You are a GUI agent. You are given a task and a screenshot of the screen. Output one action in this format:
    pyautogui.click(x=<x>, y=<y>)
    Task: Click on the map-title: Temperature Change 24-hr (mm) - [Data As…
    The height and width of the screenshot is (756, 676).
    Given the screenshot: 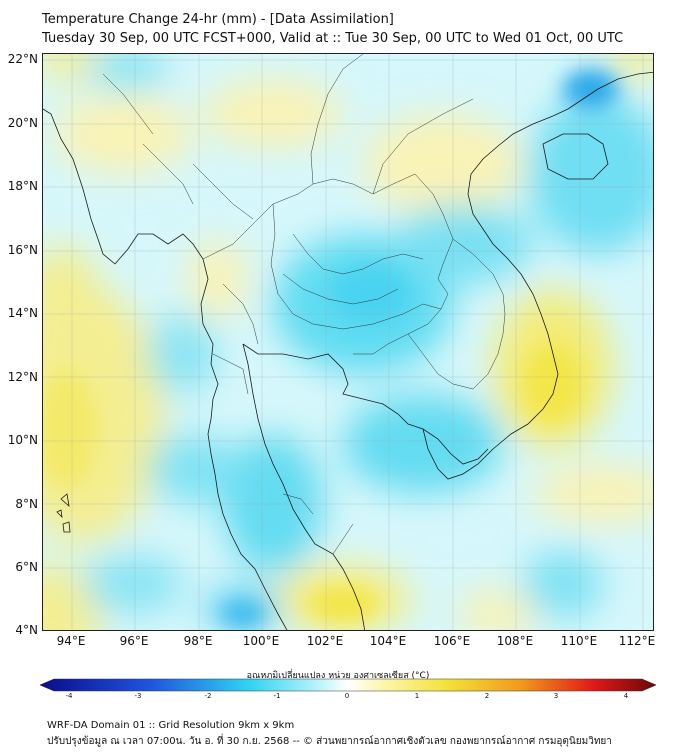 What is the action you would take?
    pyautogui.click(x=218, y=19)
    